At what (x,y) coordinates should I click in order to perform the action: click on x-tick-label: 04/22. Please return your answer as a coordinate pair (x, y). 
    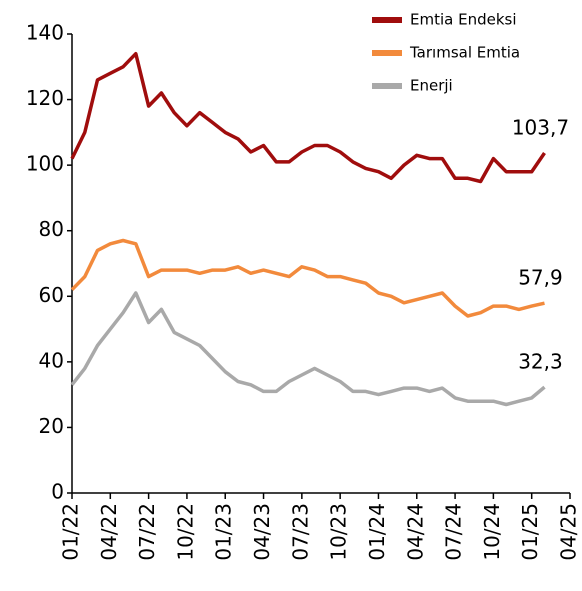
    Looking at the image, I should click on (109, 532).